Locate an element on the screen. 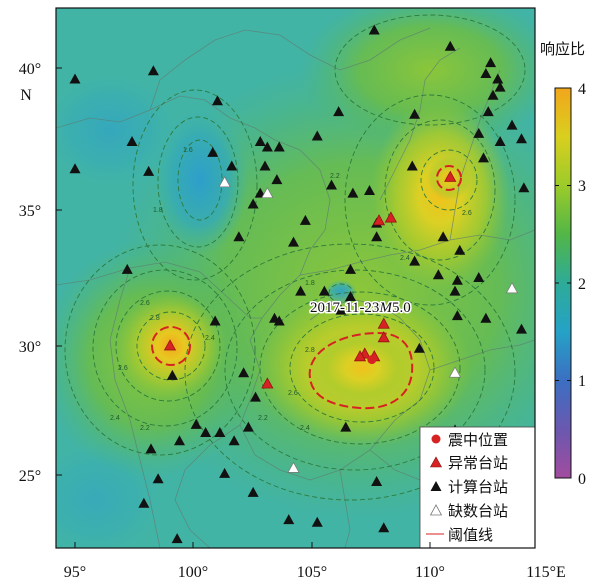  colorbar-tick-label: 4 is located at coordinates (582, 89).